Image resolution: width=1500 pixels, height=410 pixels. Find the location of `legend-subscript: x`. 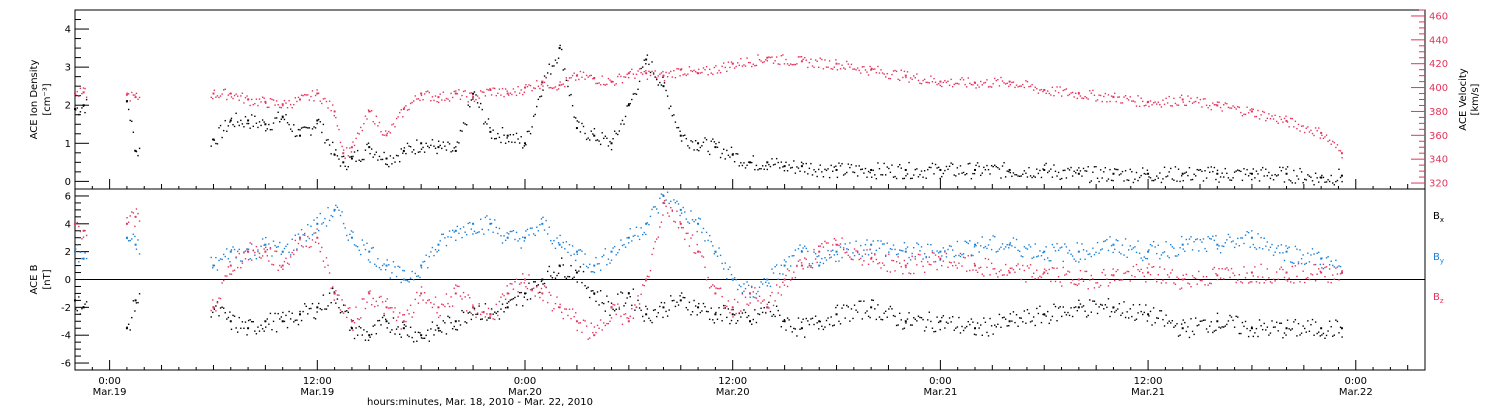

legend-subscript: x is located at coordinates (1442, 220).